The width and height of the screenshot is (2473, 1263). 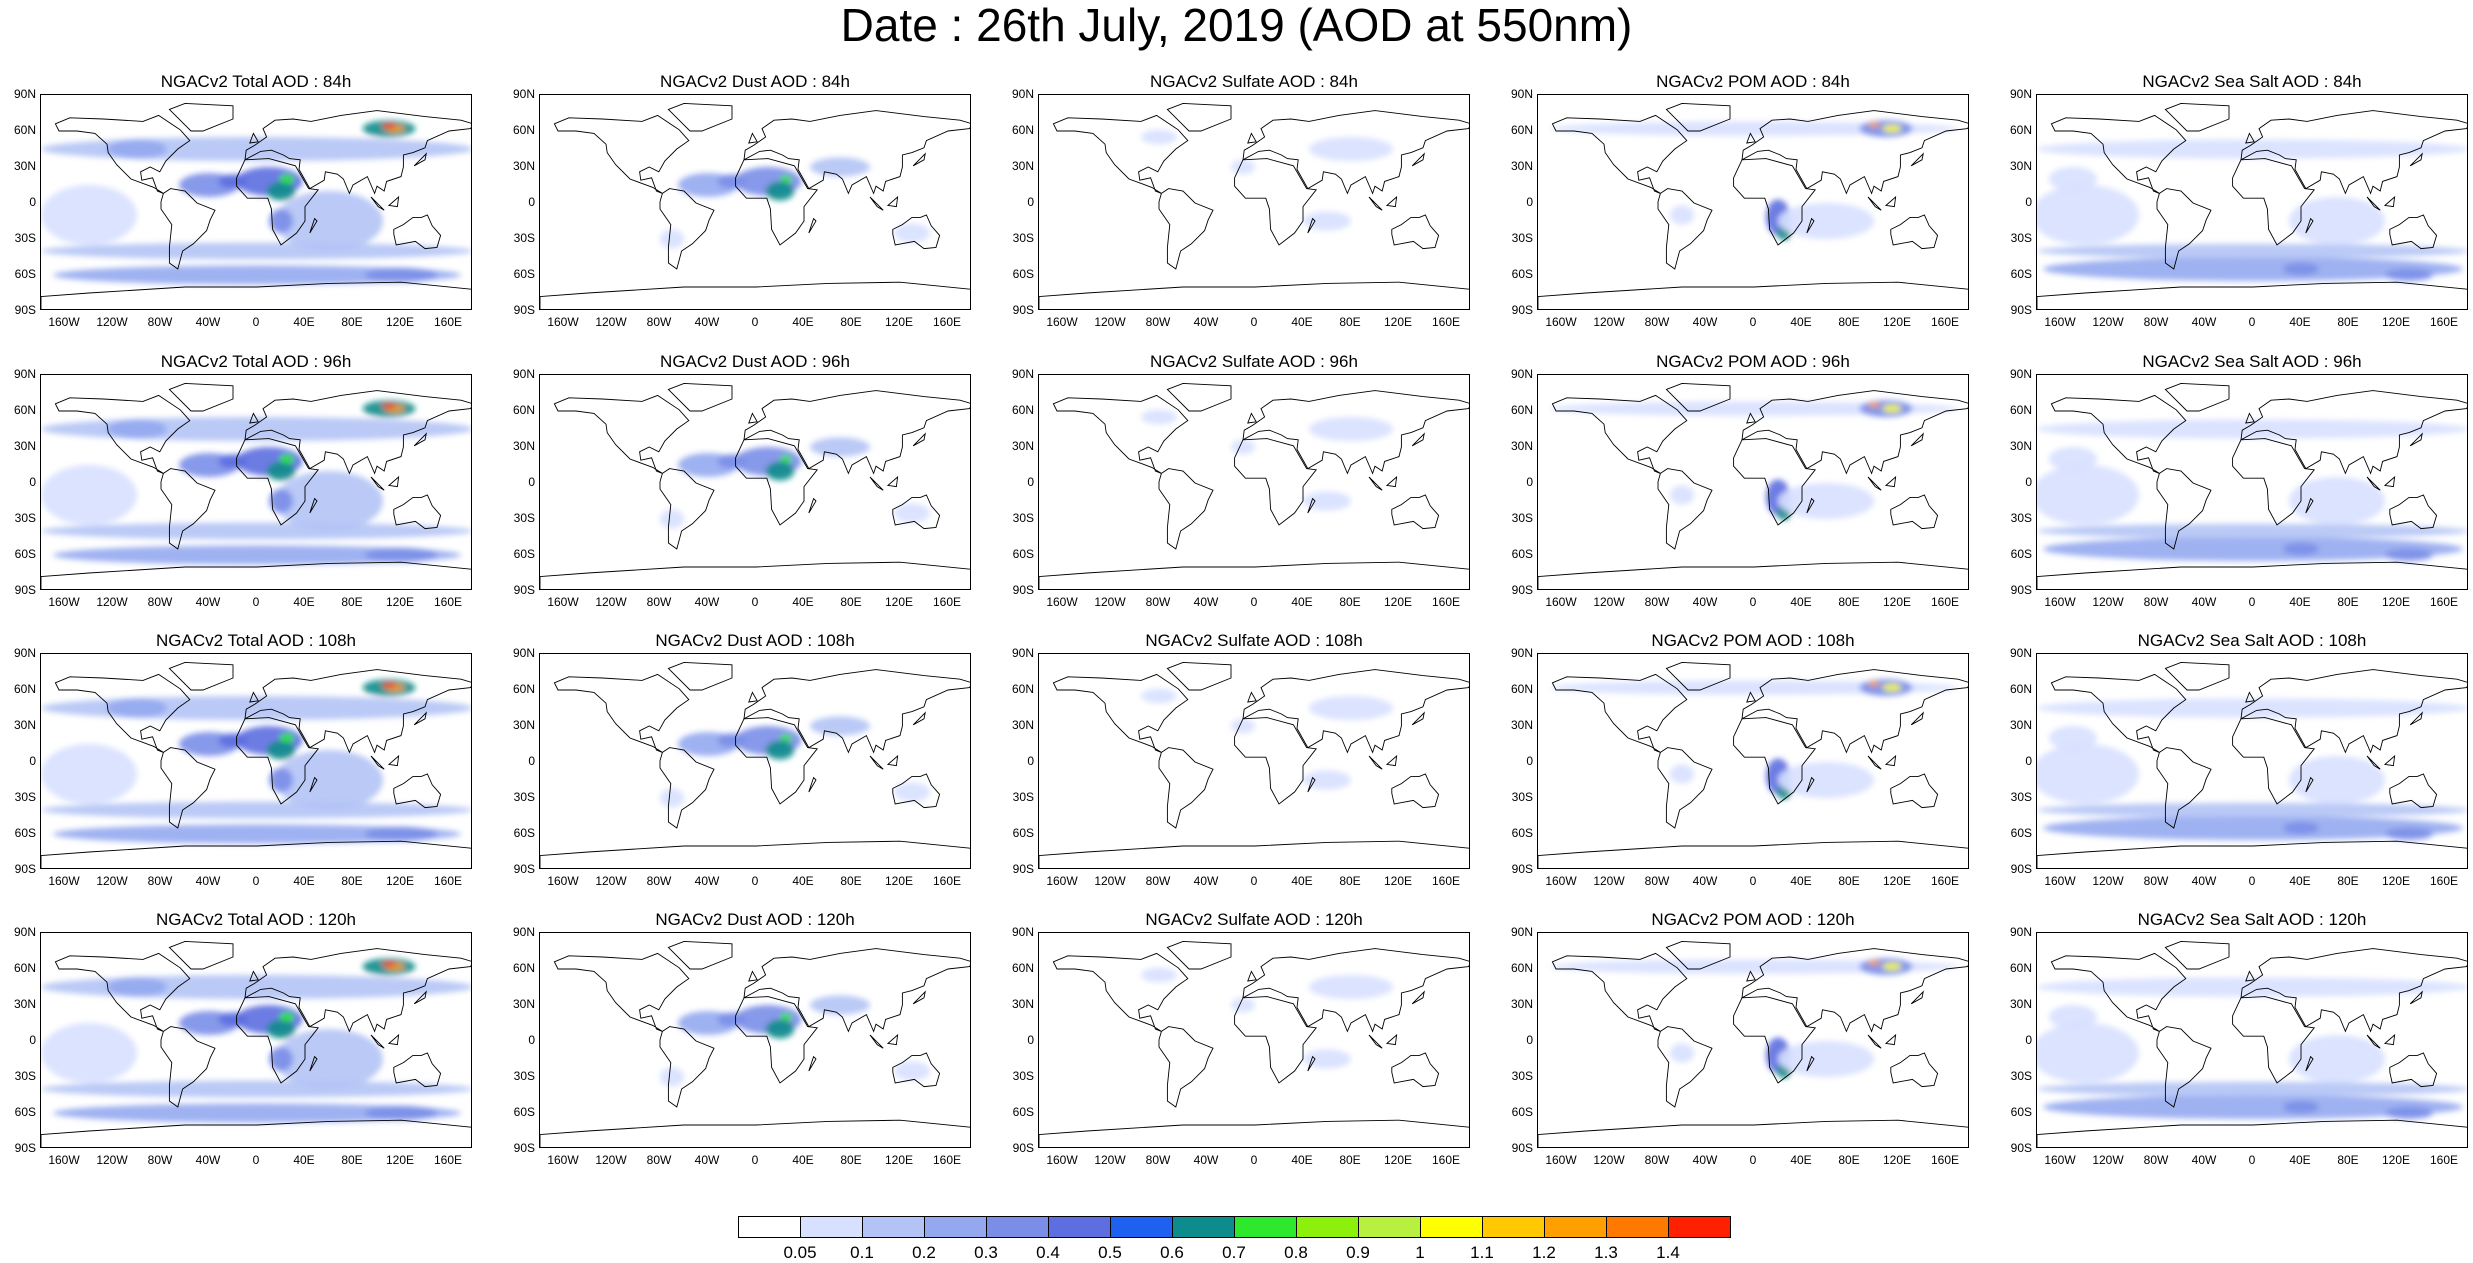 What do you see at coordinates (2252, 476) in the screenshot?
I see `map-panel-seasalt: NGACv2 Sea Salt AOD : 96h` at bounding box center [2252, 476].